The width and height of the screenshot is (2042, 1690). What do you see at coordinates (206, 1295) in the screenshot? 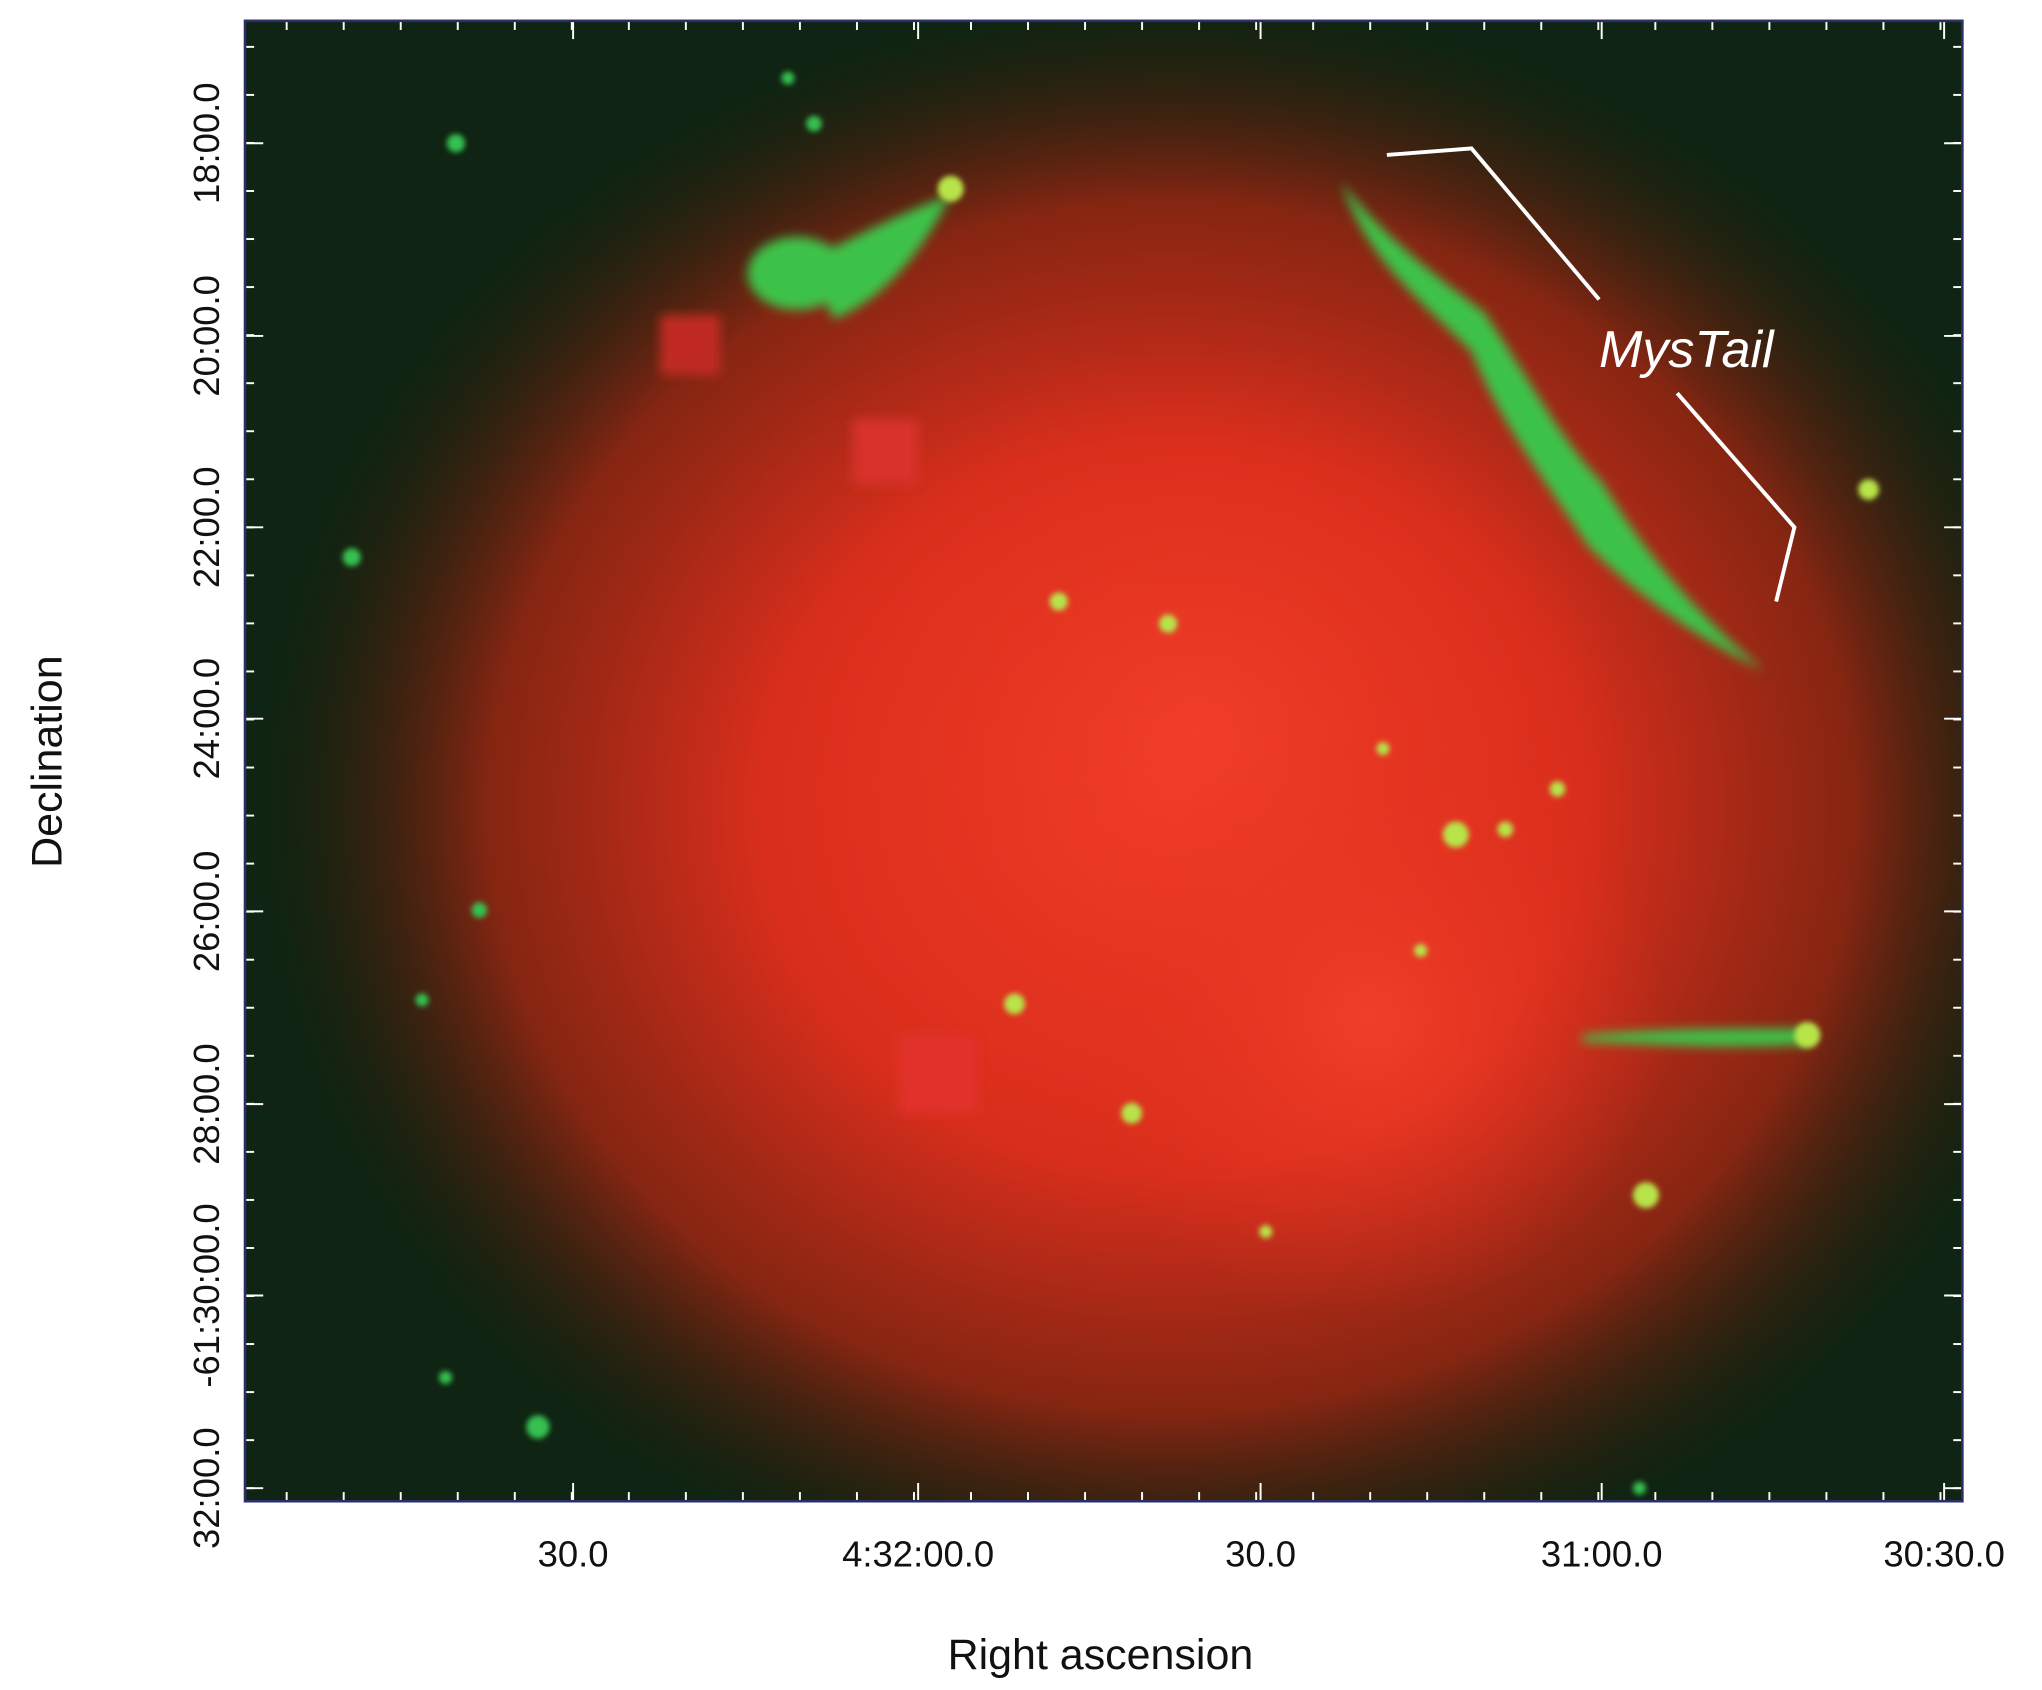
I see `y-tick-label: -61:30:00.0` at bounding box center [206, 1295].